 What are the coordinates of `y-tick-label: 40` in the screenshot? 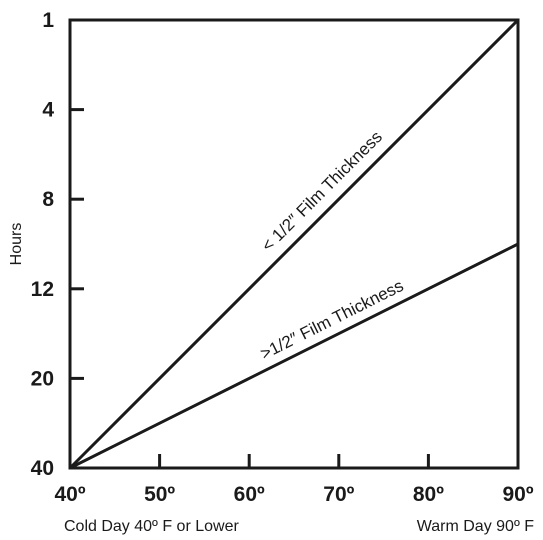 It's located at (42, 468).